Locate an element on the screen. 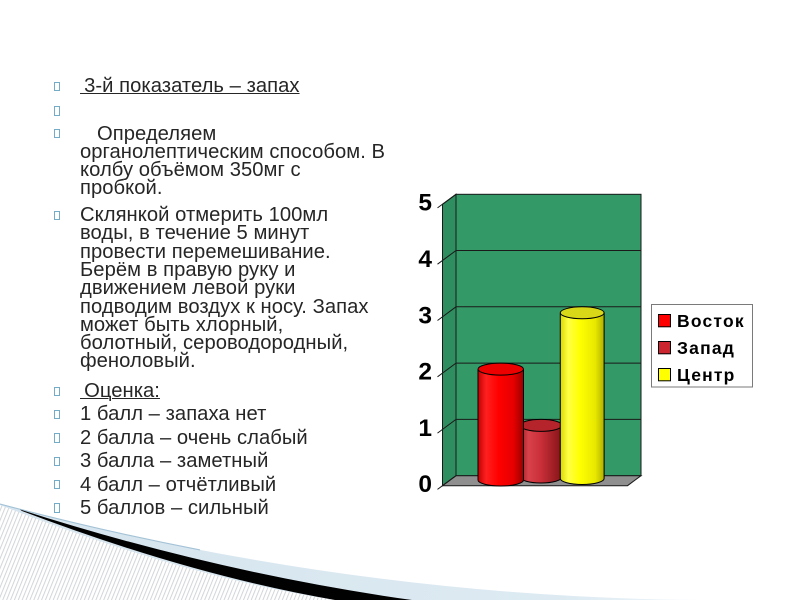  svg-text: 0 is located at coordinates (425, 484).